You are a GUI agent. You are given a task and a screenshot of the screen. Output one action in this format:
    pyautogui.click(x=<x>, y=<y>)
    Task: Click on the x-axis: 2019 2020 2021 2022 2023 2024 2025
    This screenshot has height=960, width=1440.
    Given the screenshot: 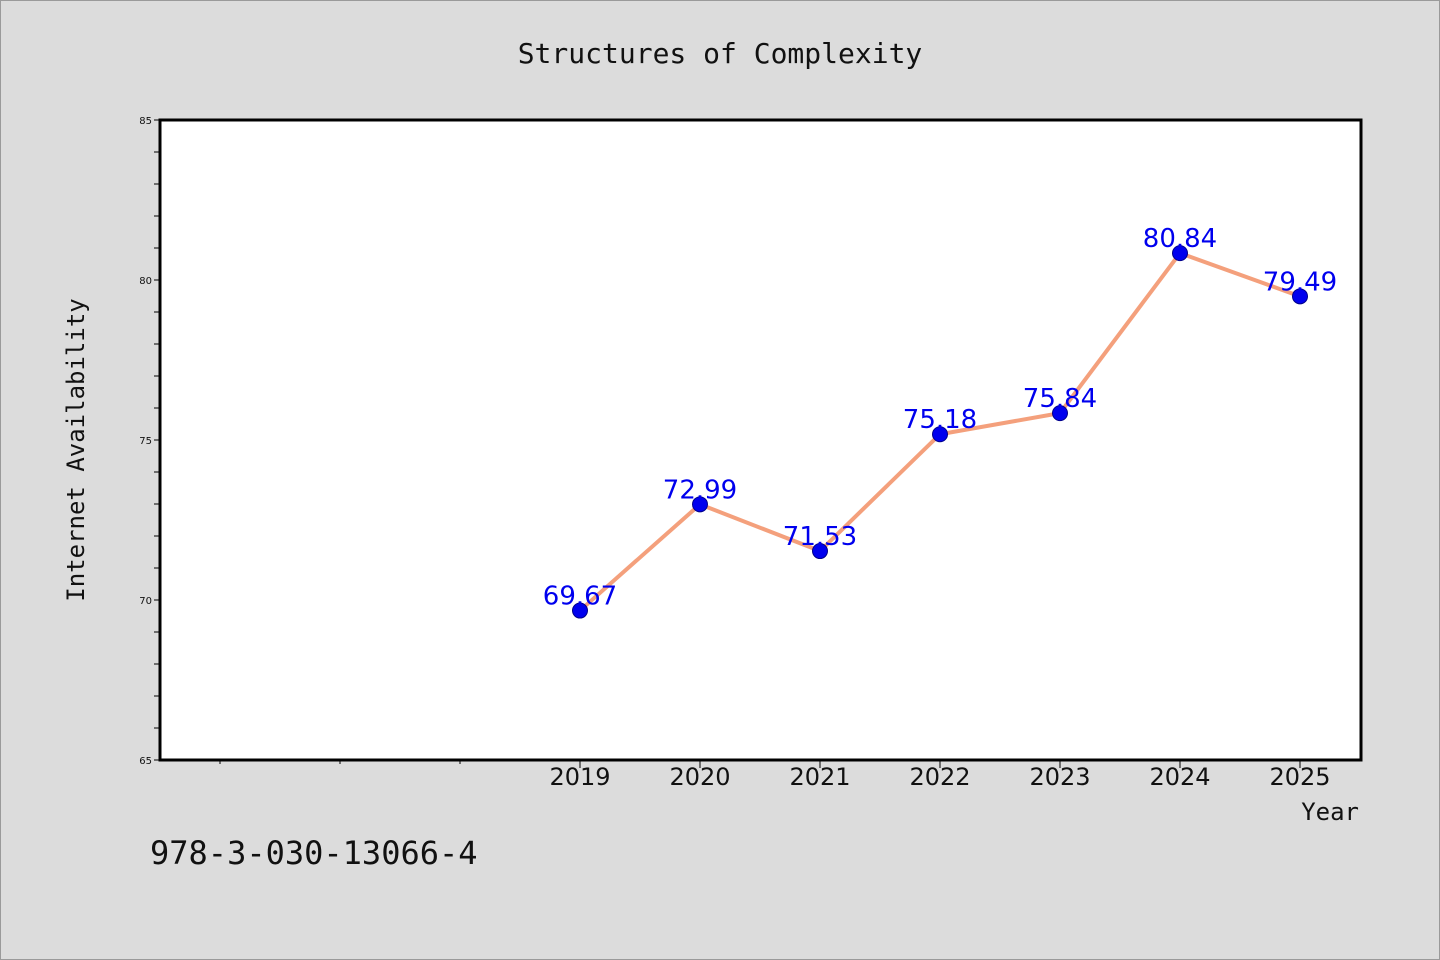 What is the action you would take?
    pyautogui.click(x=775, y=775)
    